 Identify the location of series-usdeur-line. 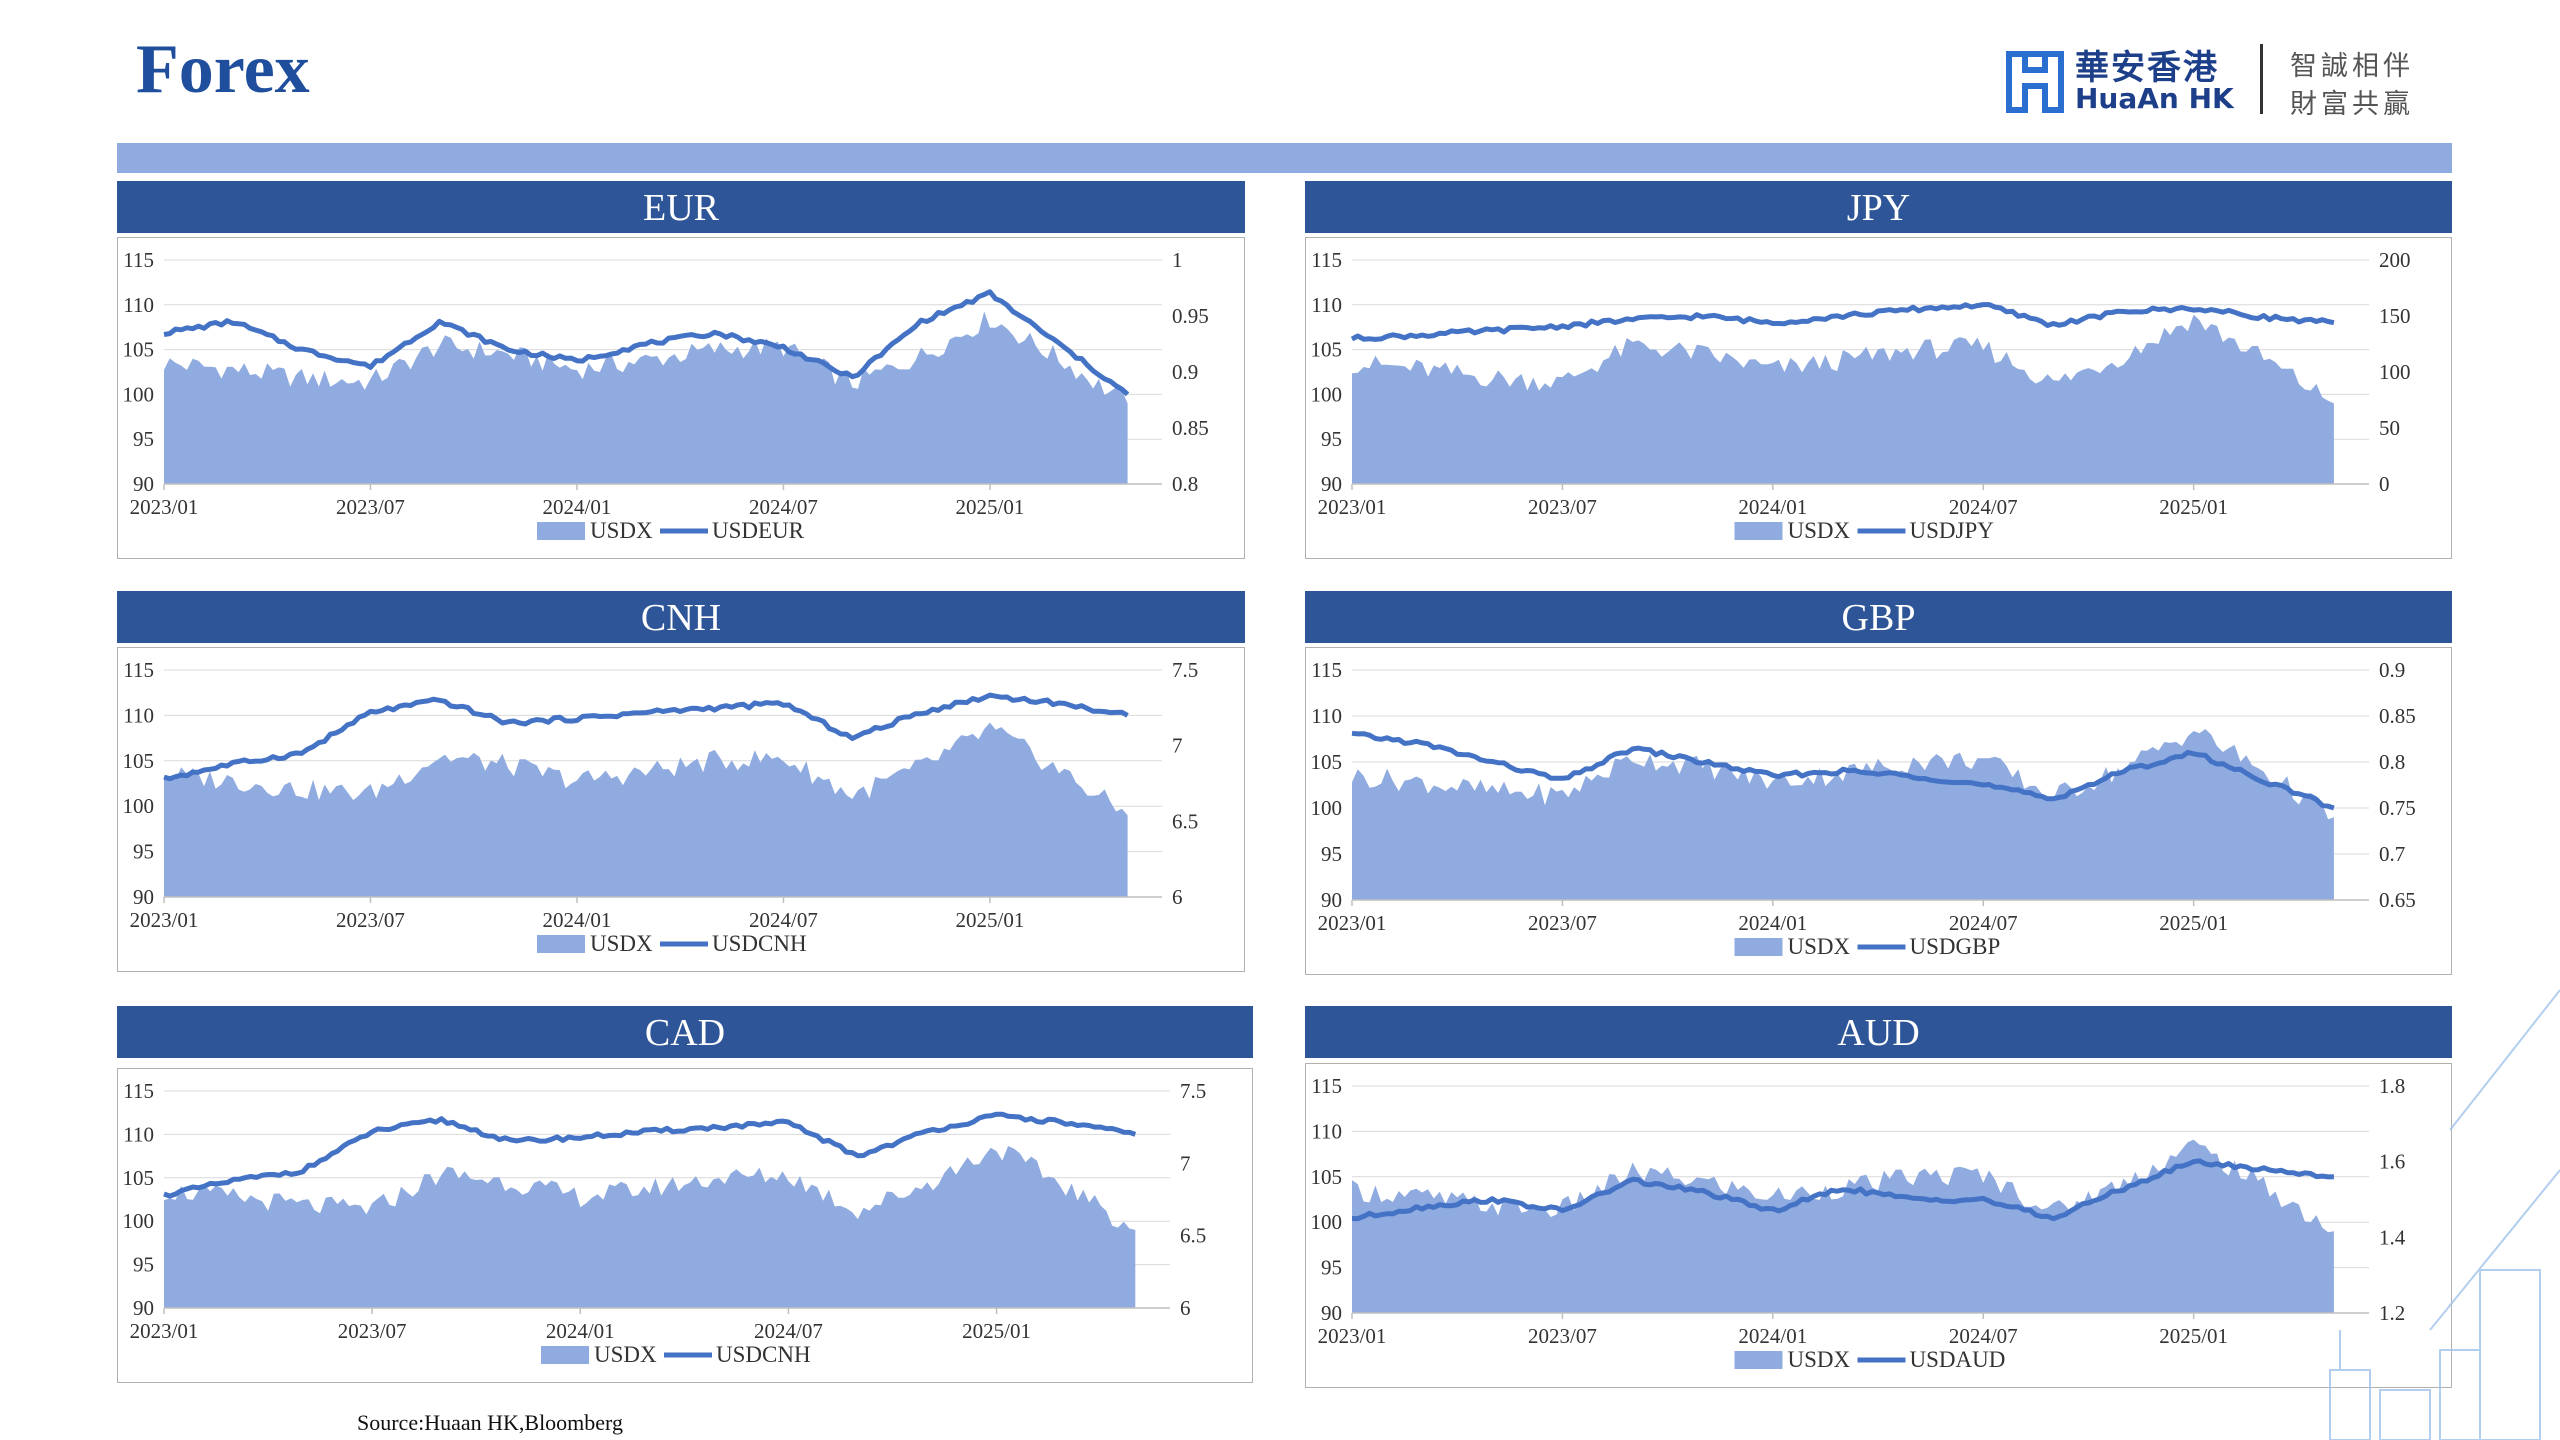
(646, 343).